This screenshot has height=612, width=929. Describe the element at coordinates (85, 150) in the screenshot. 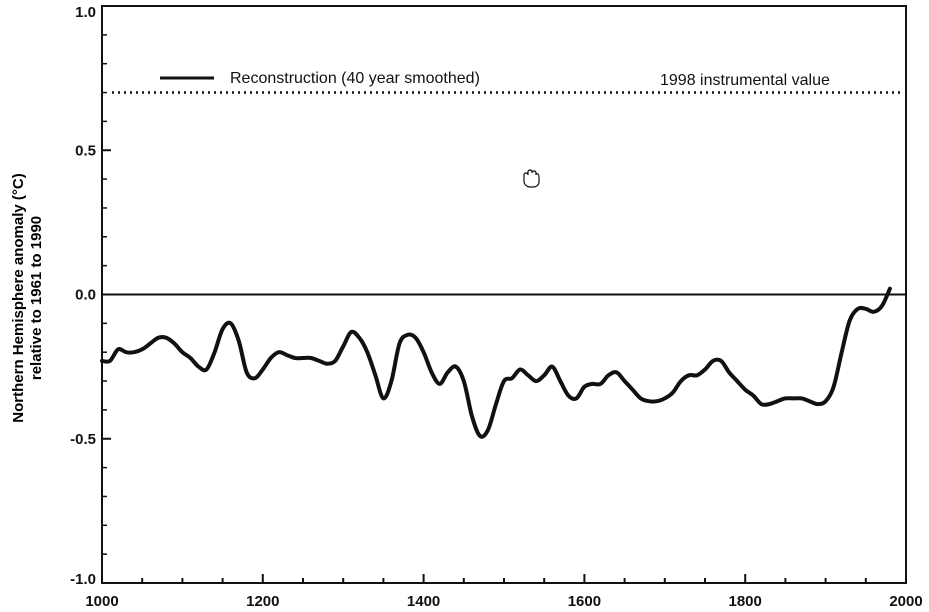

I see `y-tick-label: 0.5` at that location.